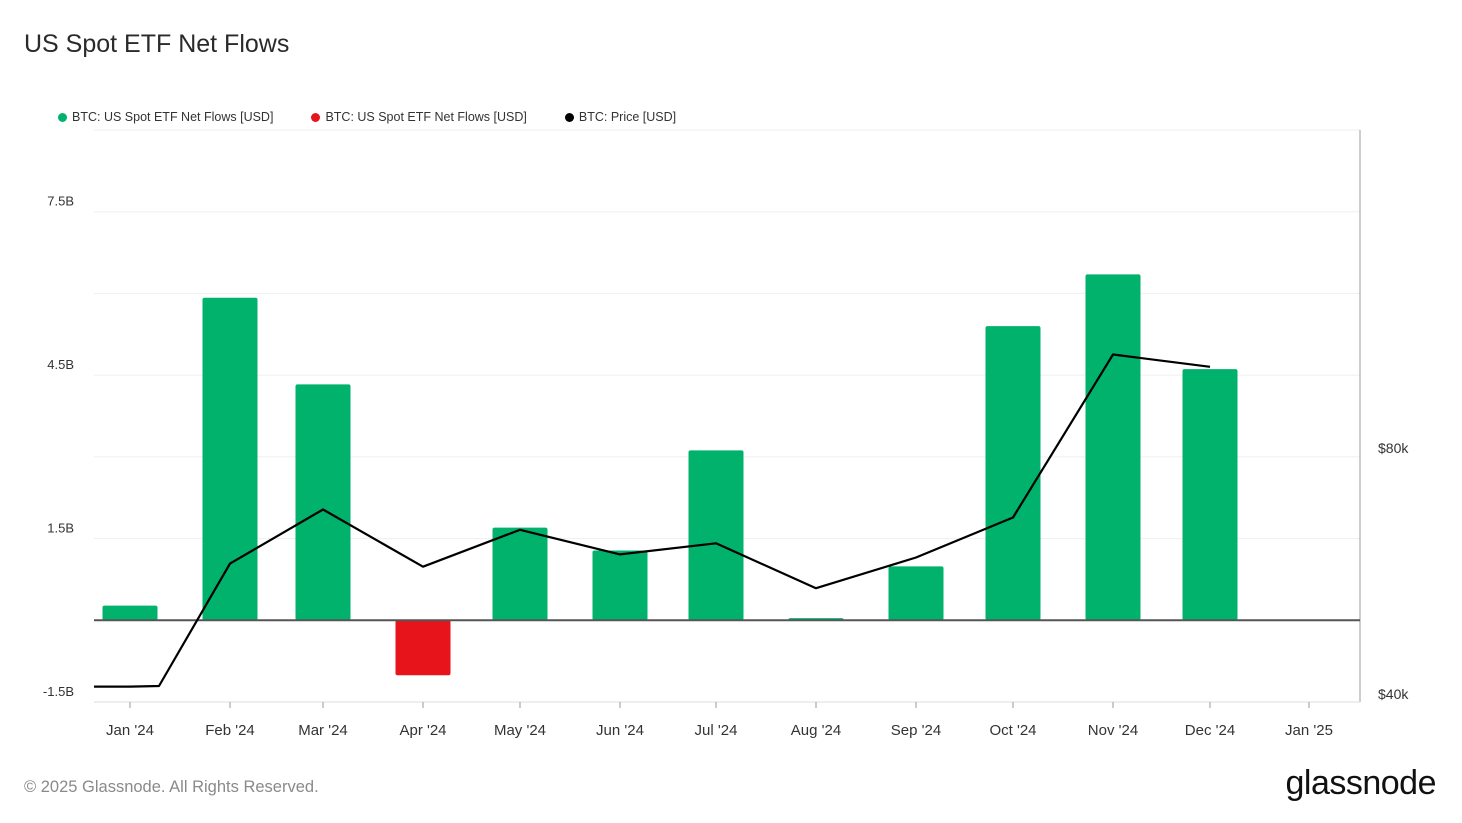 This screenshot has height=823, width=1462. I want to click on x-tick-label: Jun '24, so click(620, 730).